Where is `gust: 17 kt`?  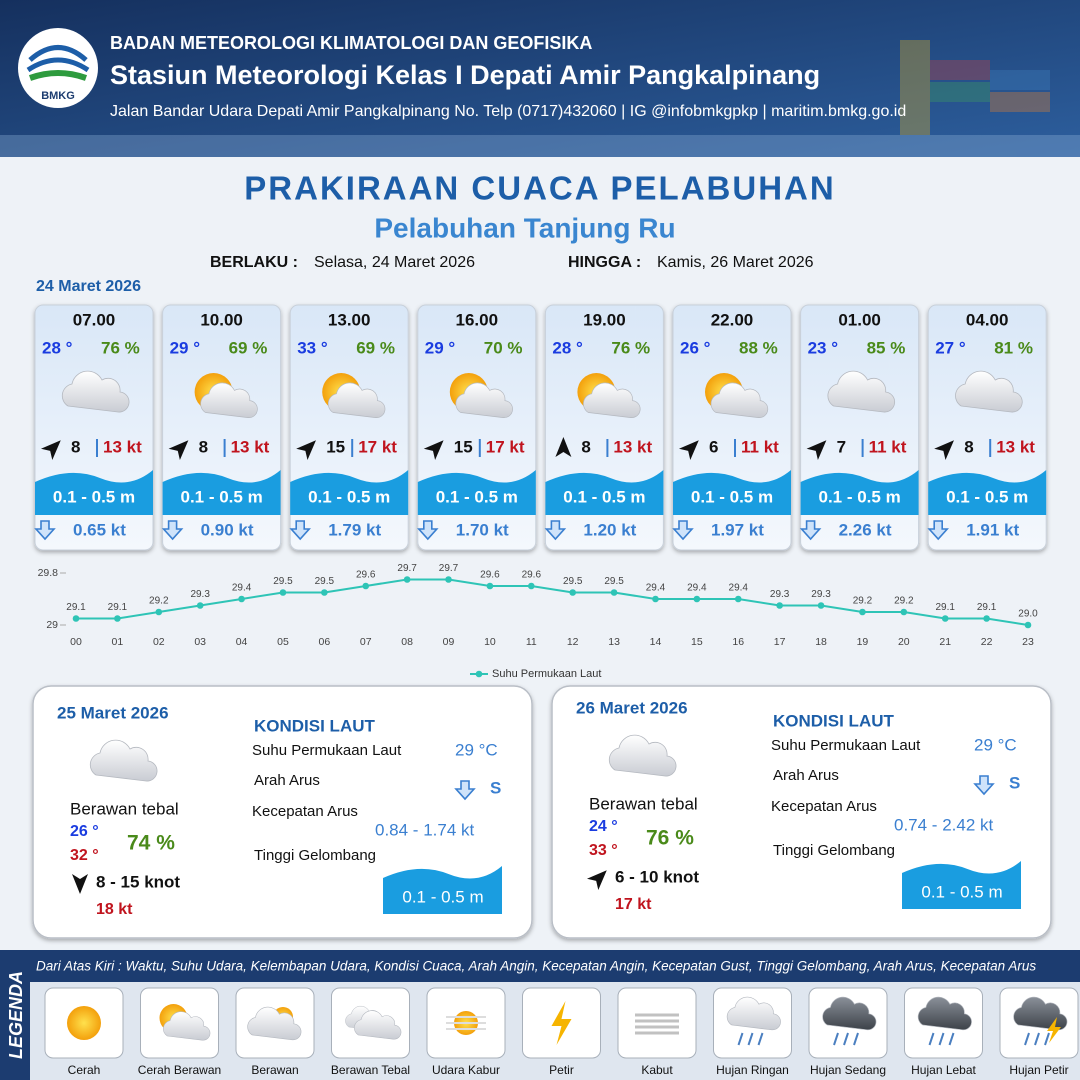 gust: 17 kt is located at coordinates (377, 446).